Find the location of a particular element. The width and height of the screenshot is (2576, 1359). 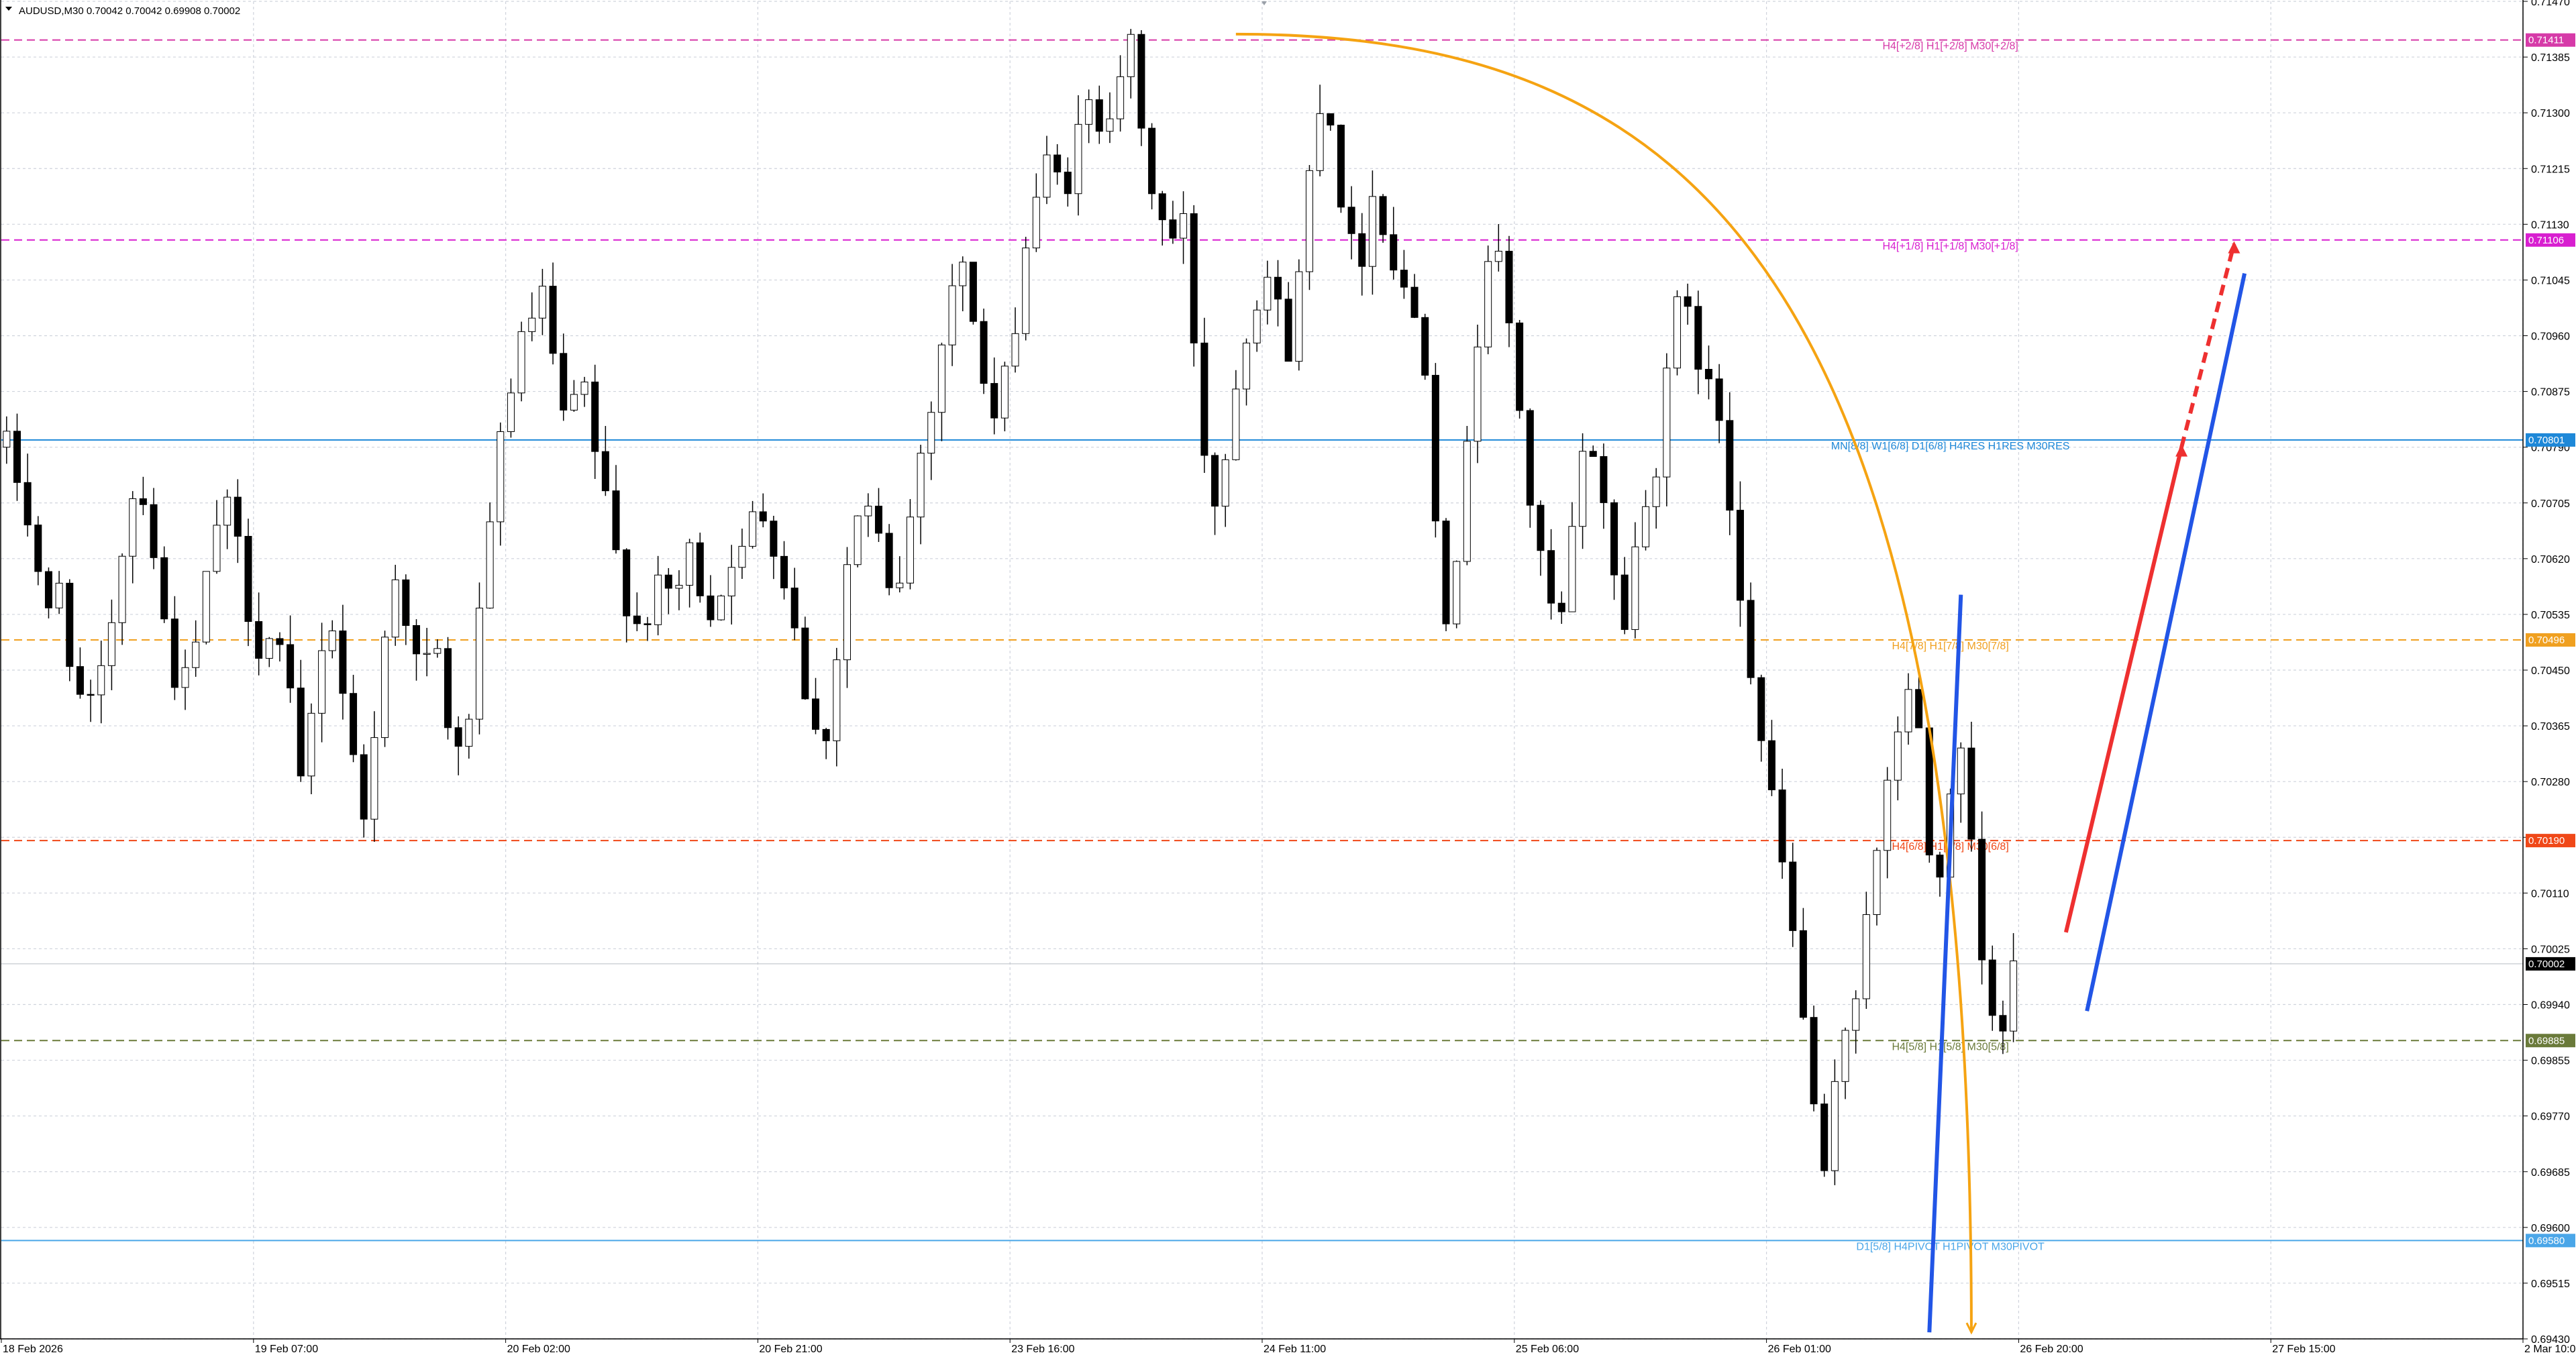

level-label: H4[+1/8] H1[+1/8] M30[+1/8] is located at coordinates (1950, 246).